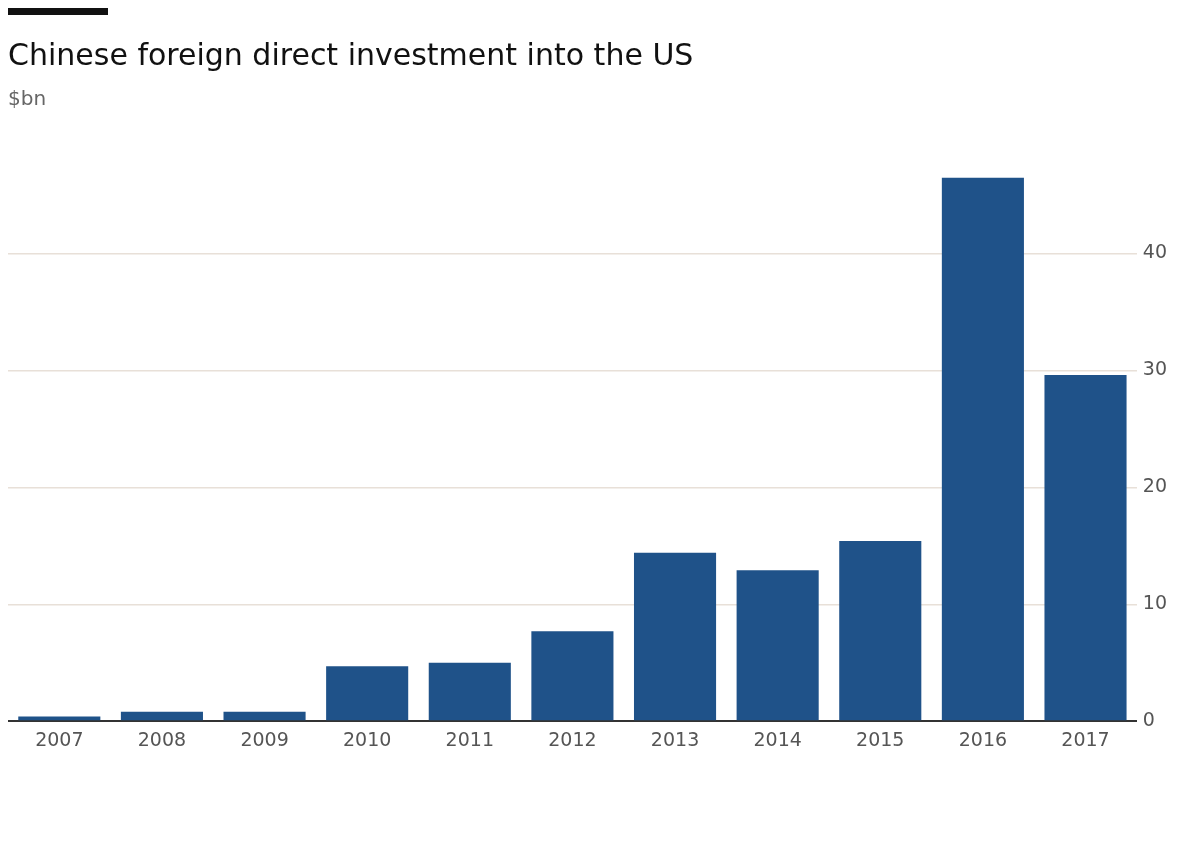 The height and width of the screenshot is (852, 1185). What do you see at coordinates (28, 98) in the screenshot?
I see `text: $bn` at bounding box center [28, 98].